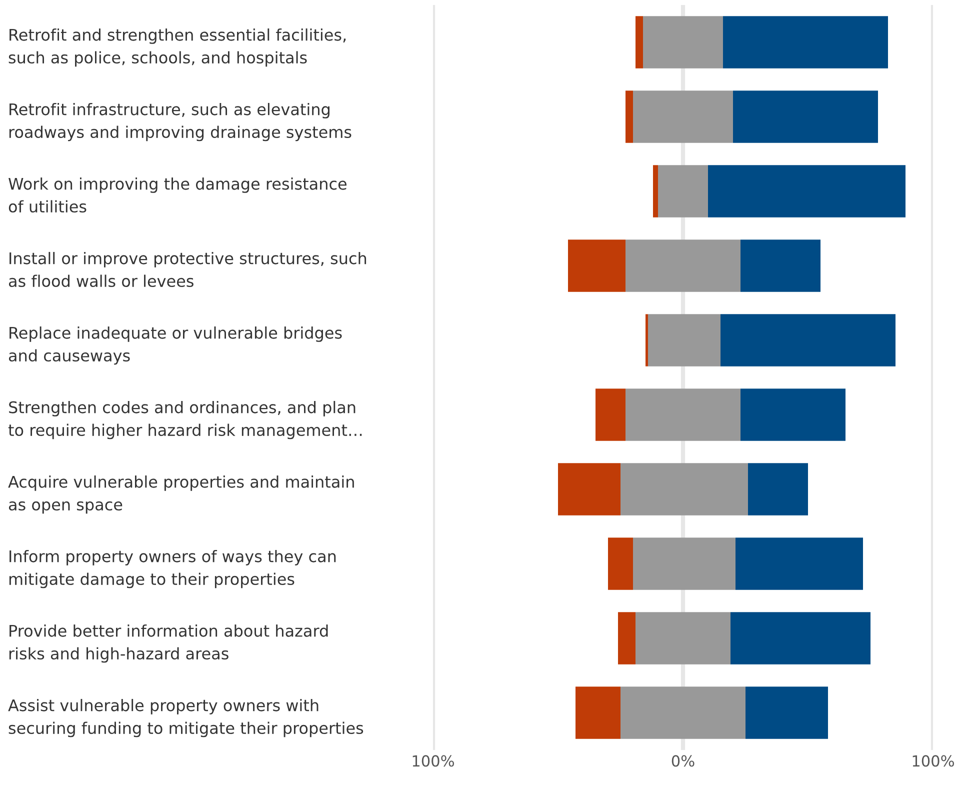  Describe the element at coordinates (168, 643) in the screenshot. I see `y-tick-label: Provide better information about hazard risks and high-hazard areas` at that location.